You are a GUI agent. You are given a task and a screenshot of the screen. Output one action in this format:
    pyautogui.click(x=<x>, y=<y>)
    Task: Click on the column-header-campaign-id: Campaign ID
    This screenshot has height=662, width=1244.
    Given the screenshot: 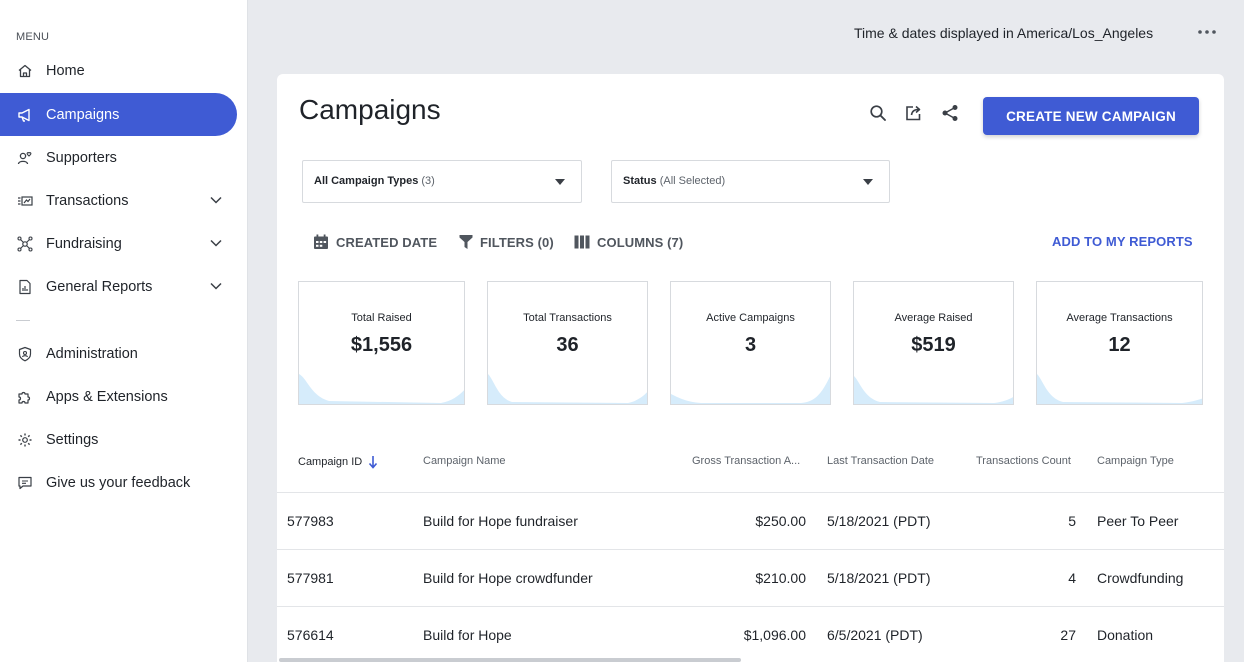 What is the action you would take?
    pyautogui.click(x=338, y=462)
    